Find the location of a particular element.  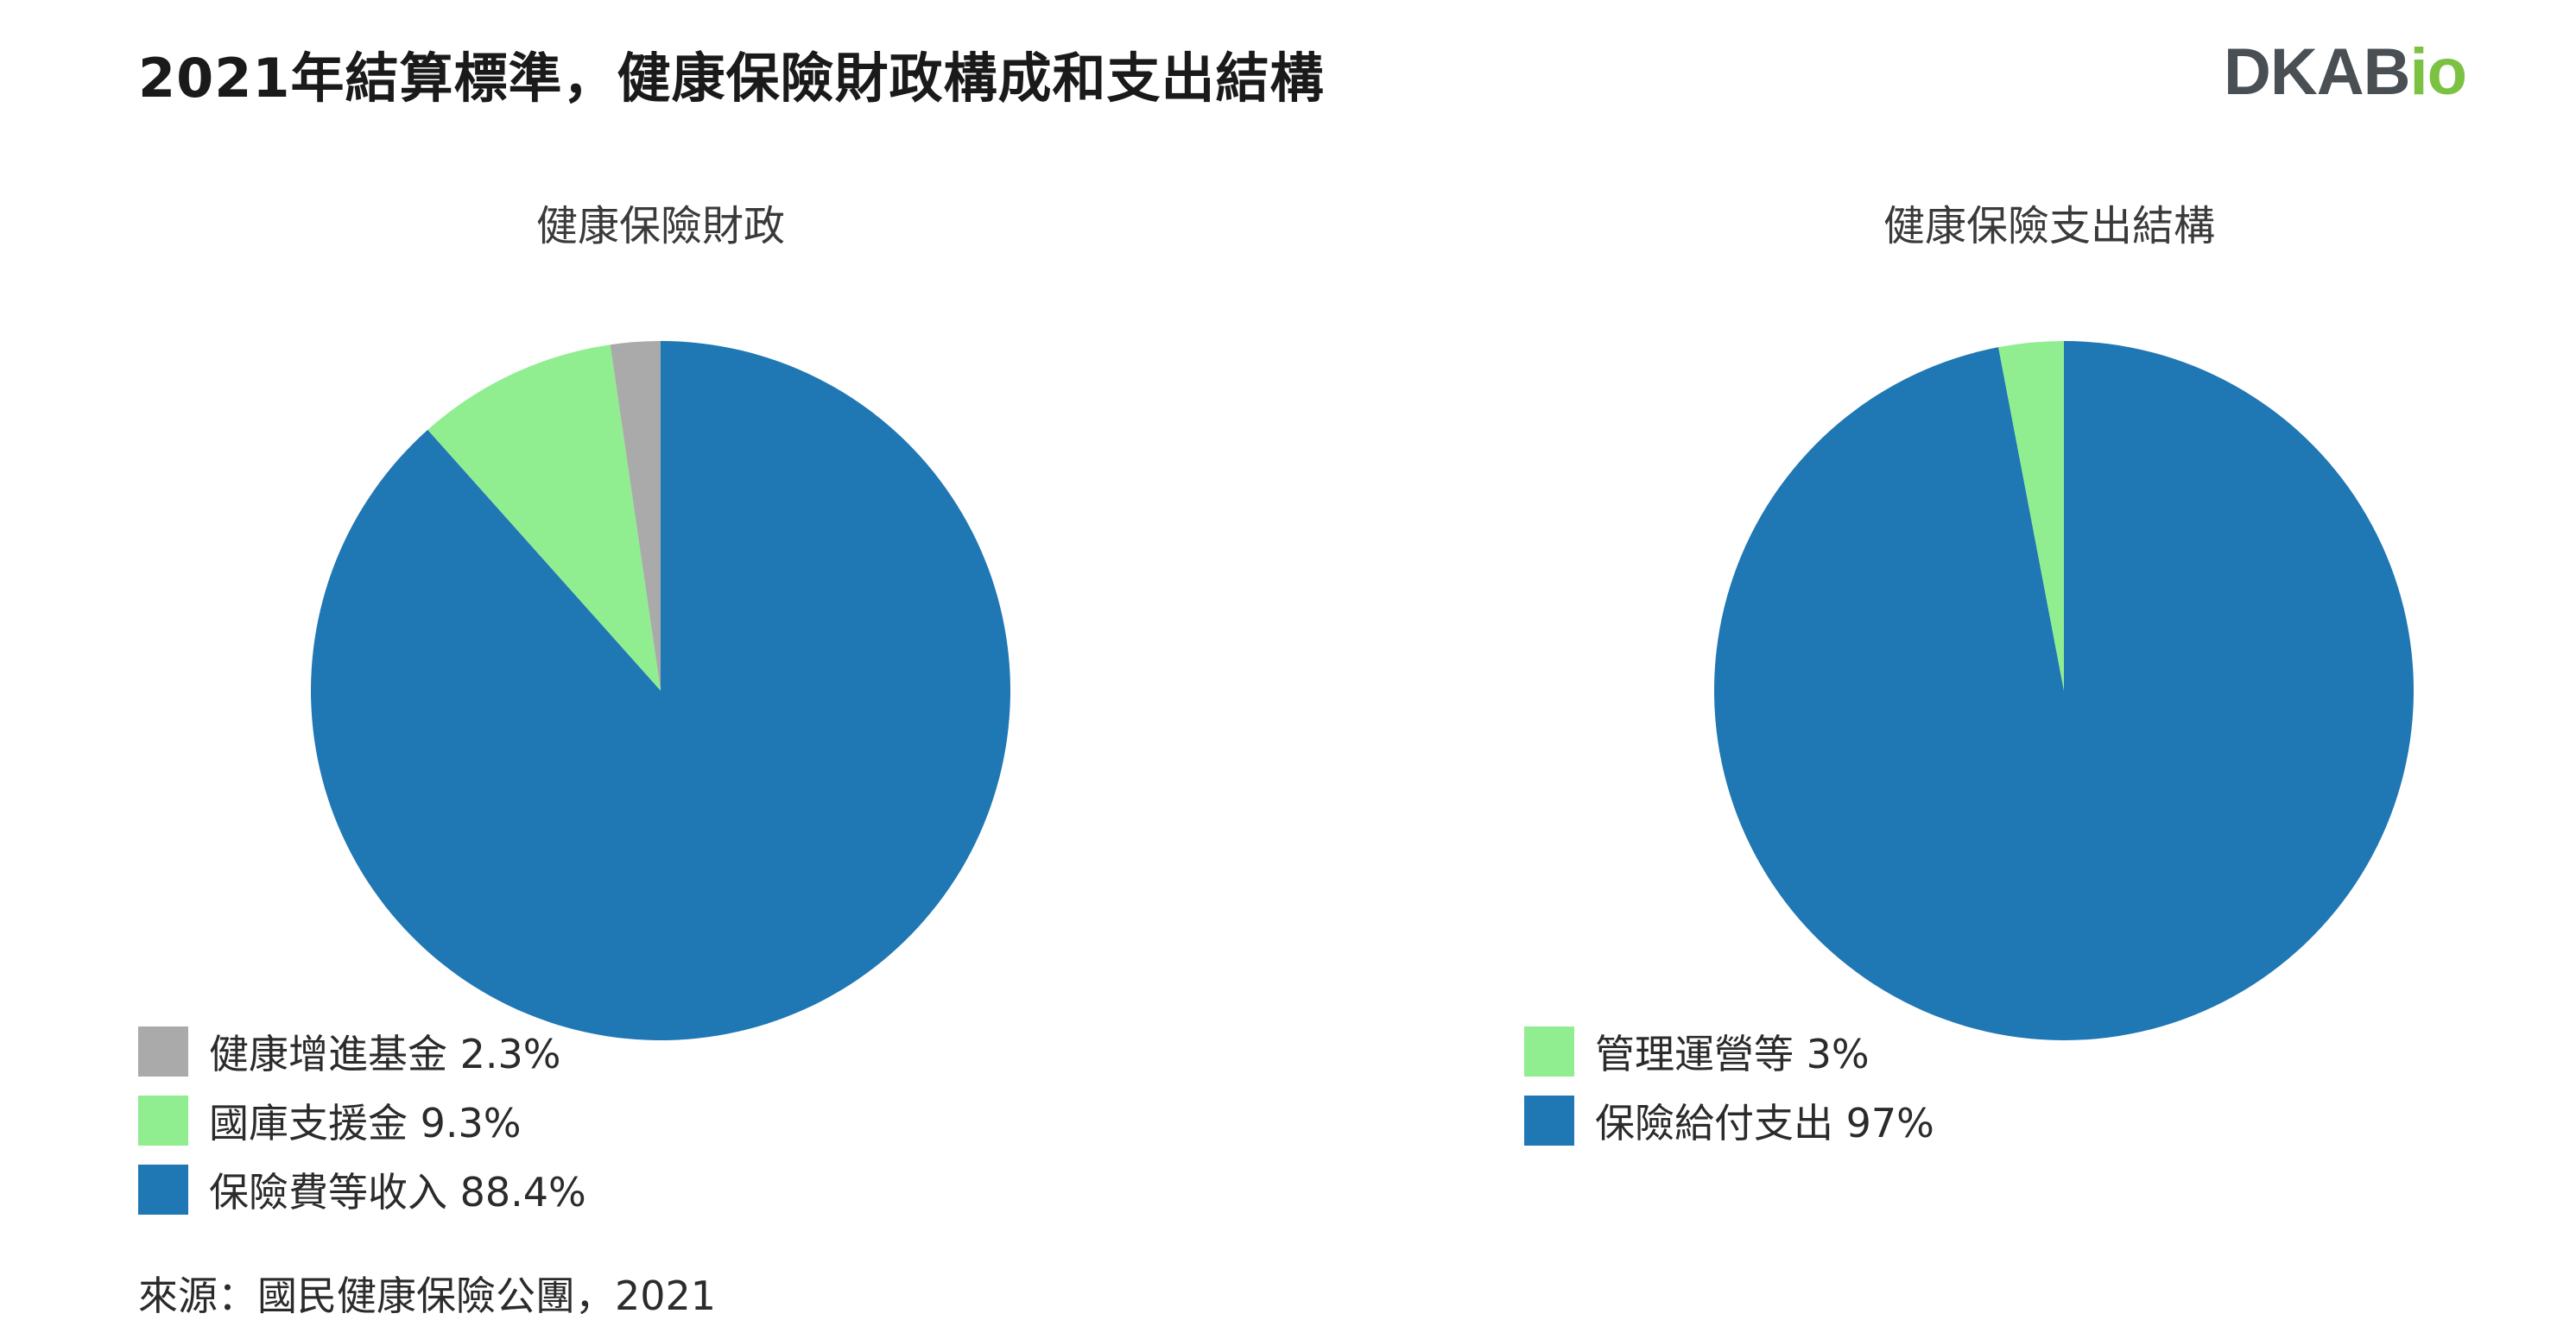

legend-label: 健康增進基金 2.3% is located at coordinates (385, 1054).